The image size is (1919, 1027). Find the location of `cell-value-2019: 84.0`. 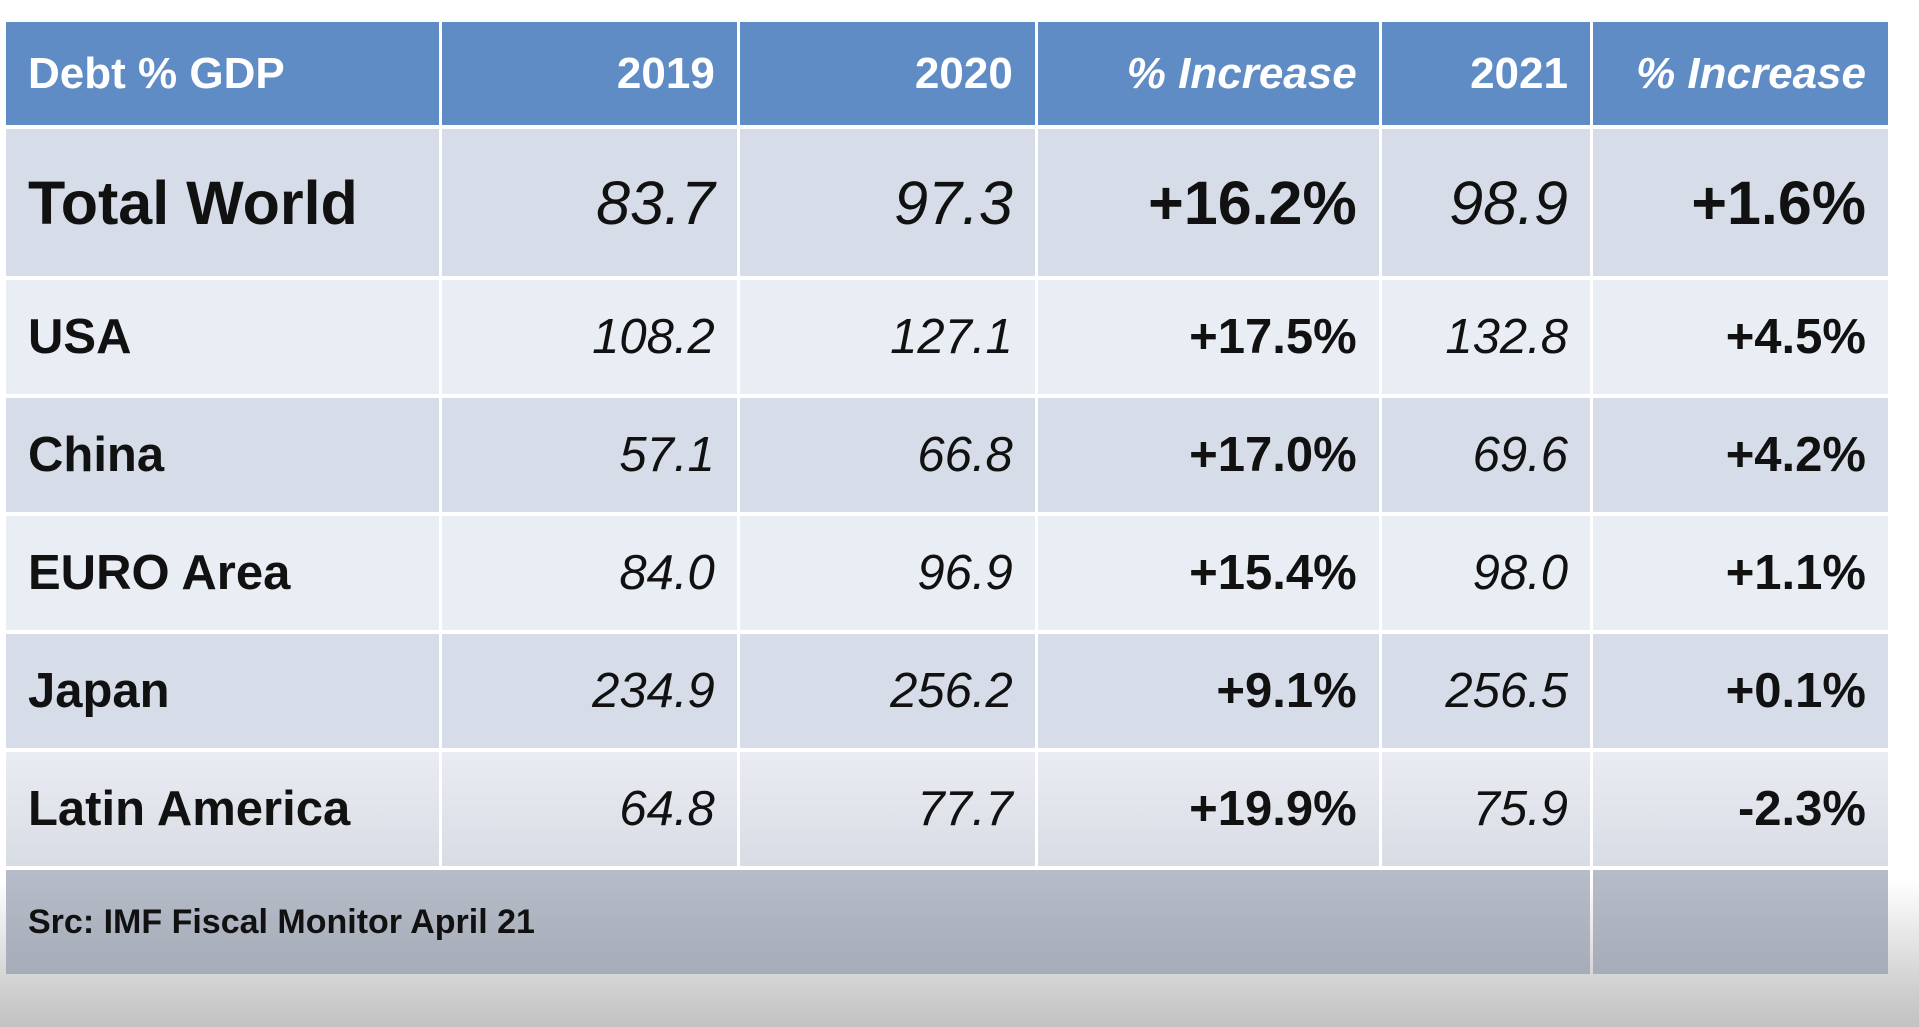

cell-value-2019: 84.0 is located at coordinates (589, 573).